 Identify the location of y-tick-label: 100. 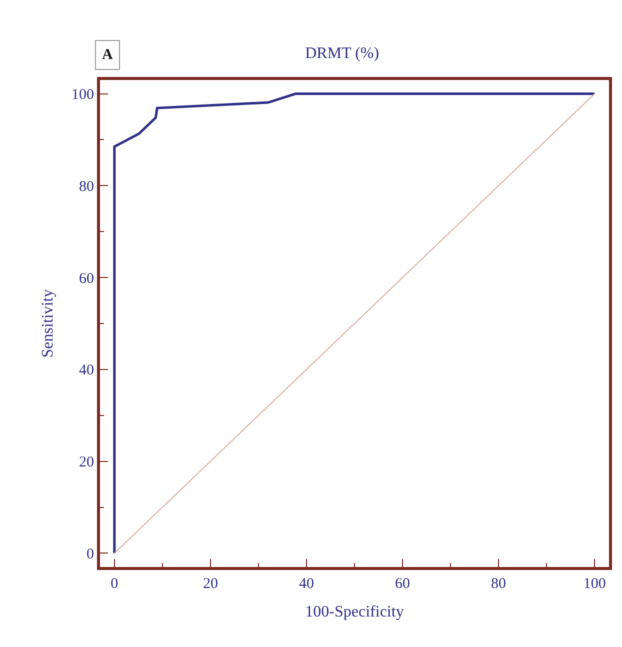
(83, 95).